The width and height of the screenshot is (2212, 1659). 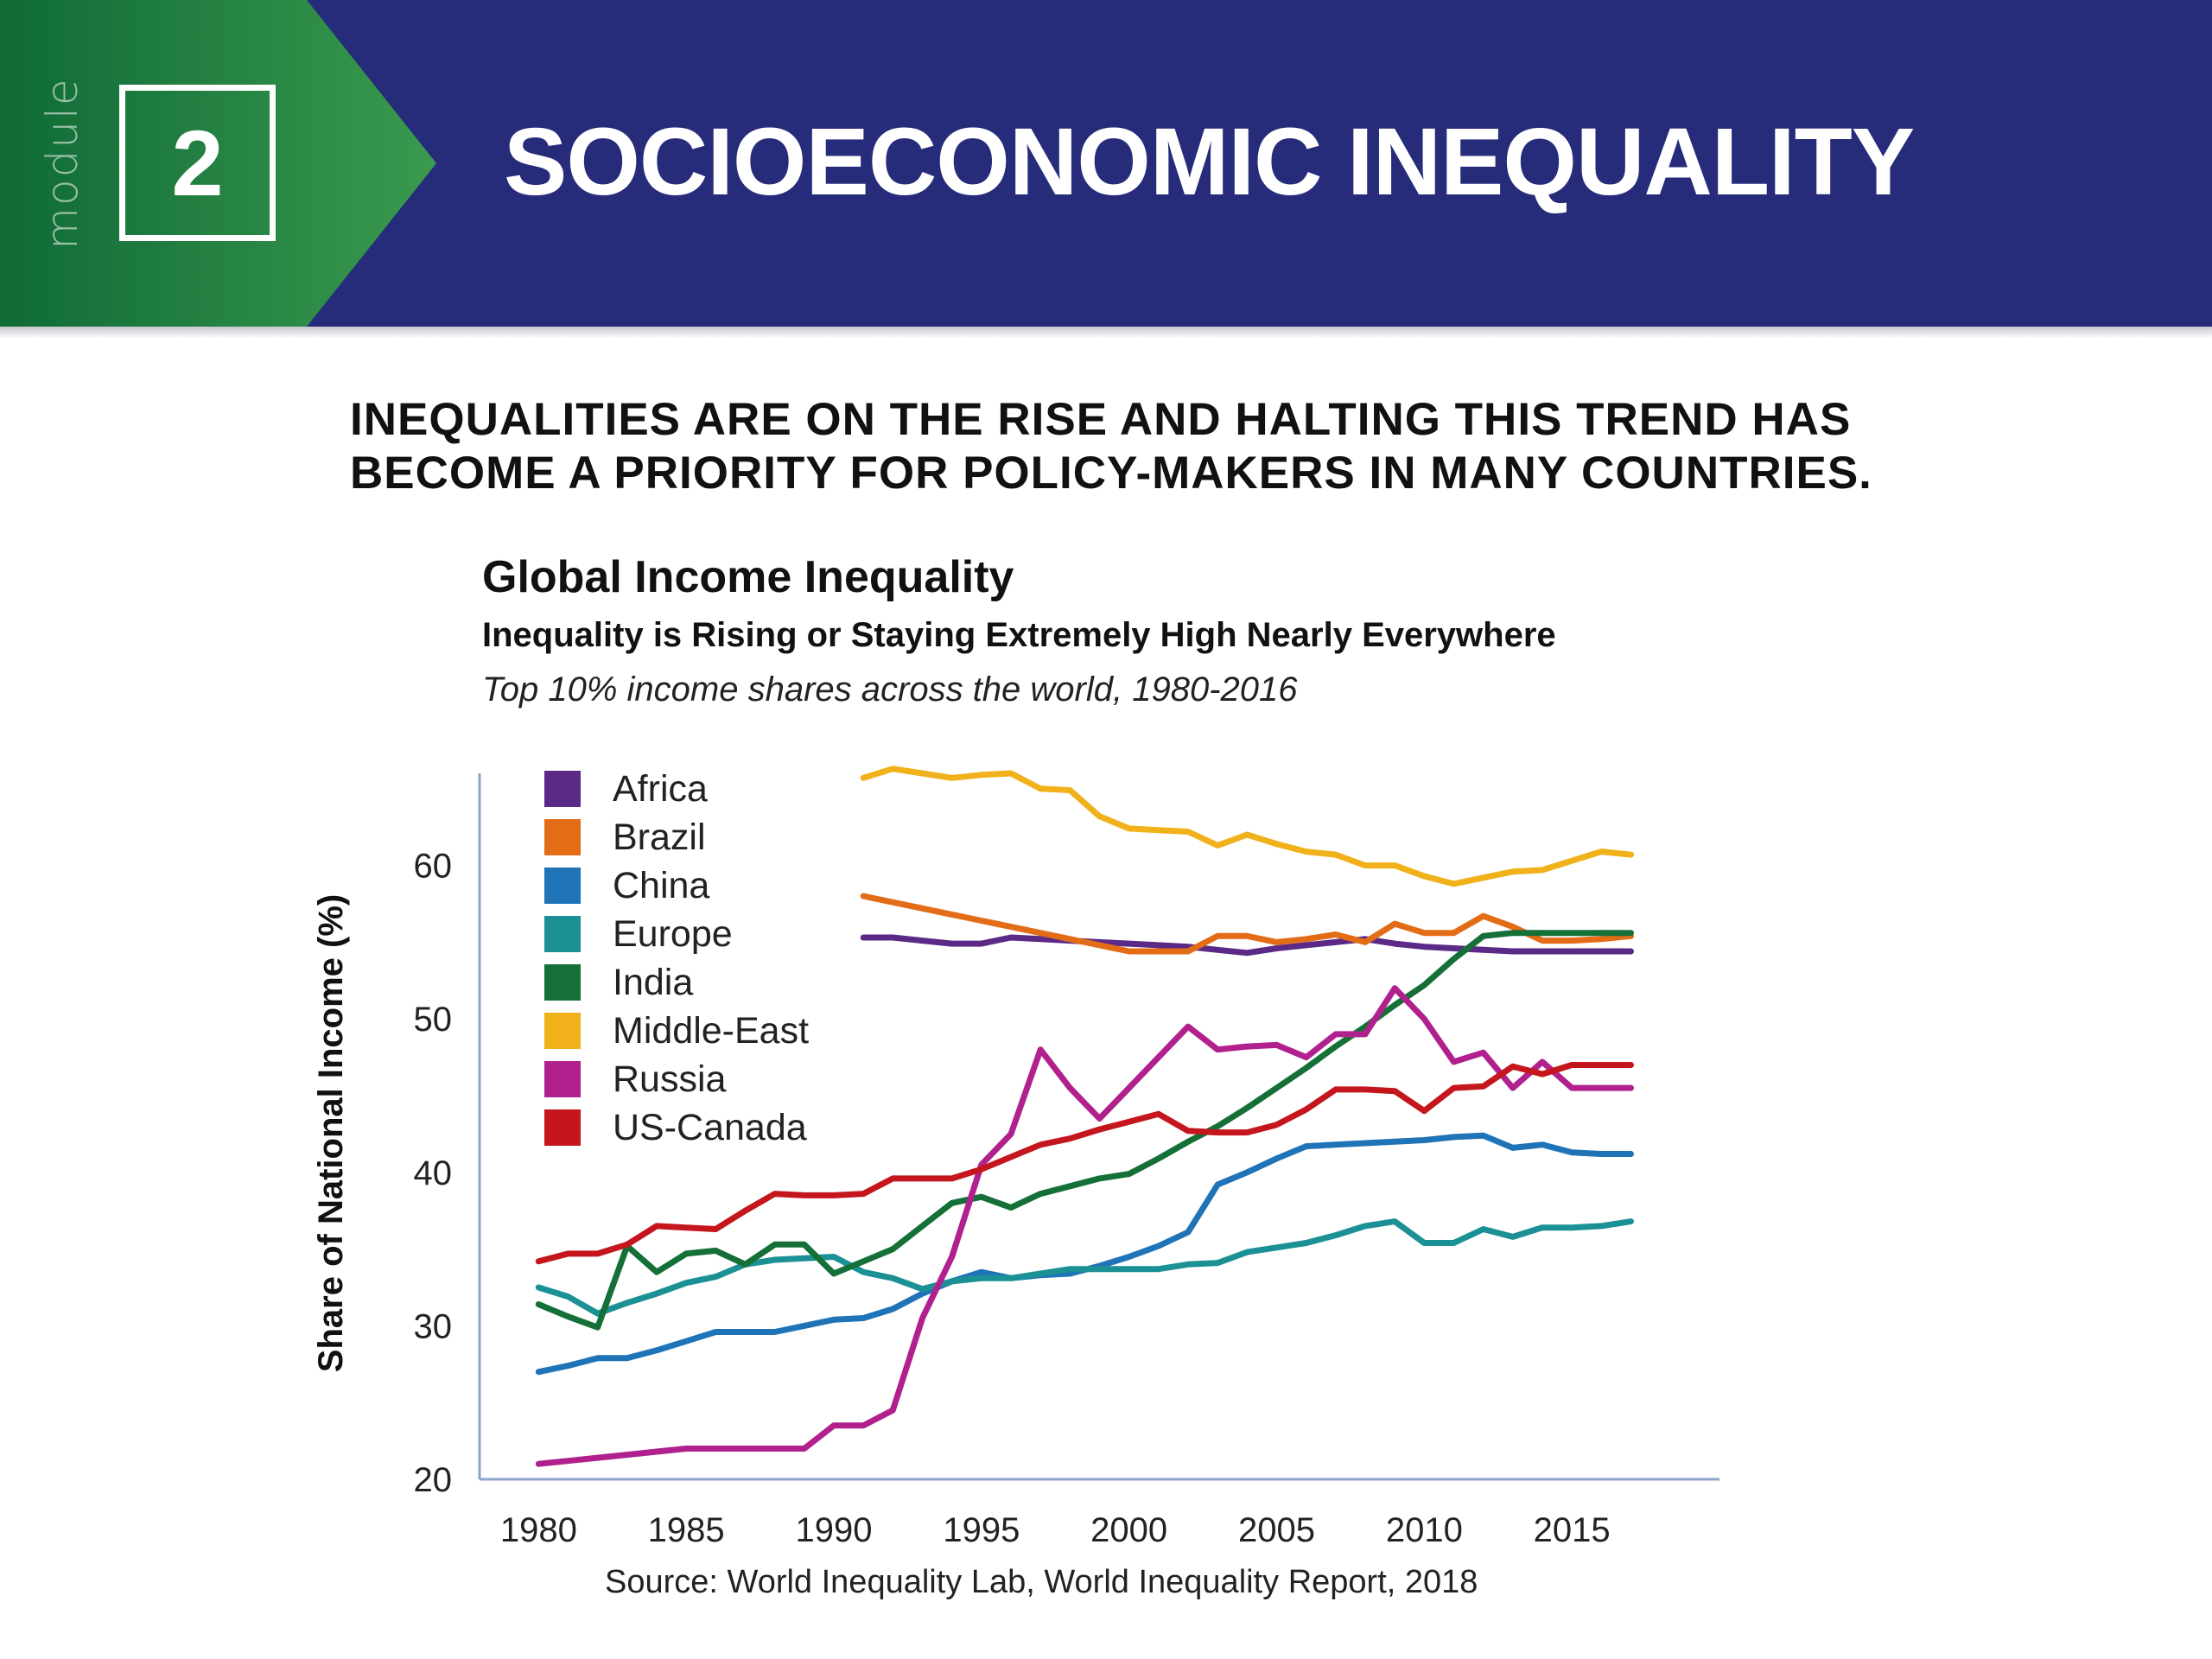 What do you see at coordinates (562, 886) in the screenshot?
I see `legend-swatch-china` at bounding box center [562, 886].